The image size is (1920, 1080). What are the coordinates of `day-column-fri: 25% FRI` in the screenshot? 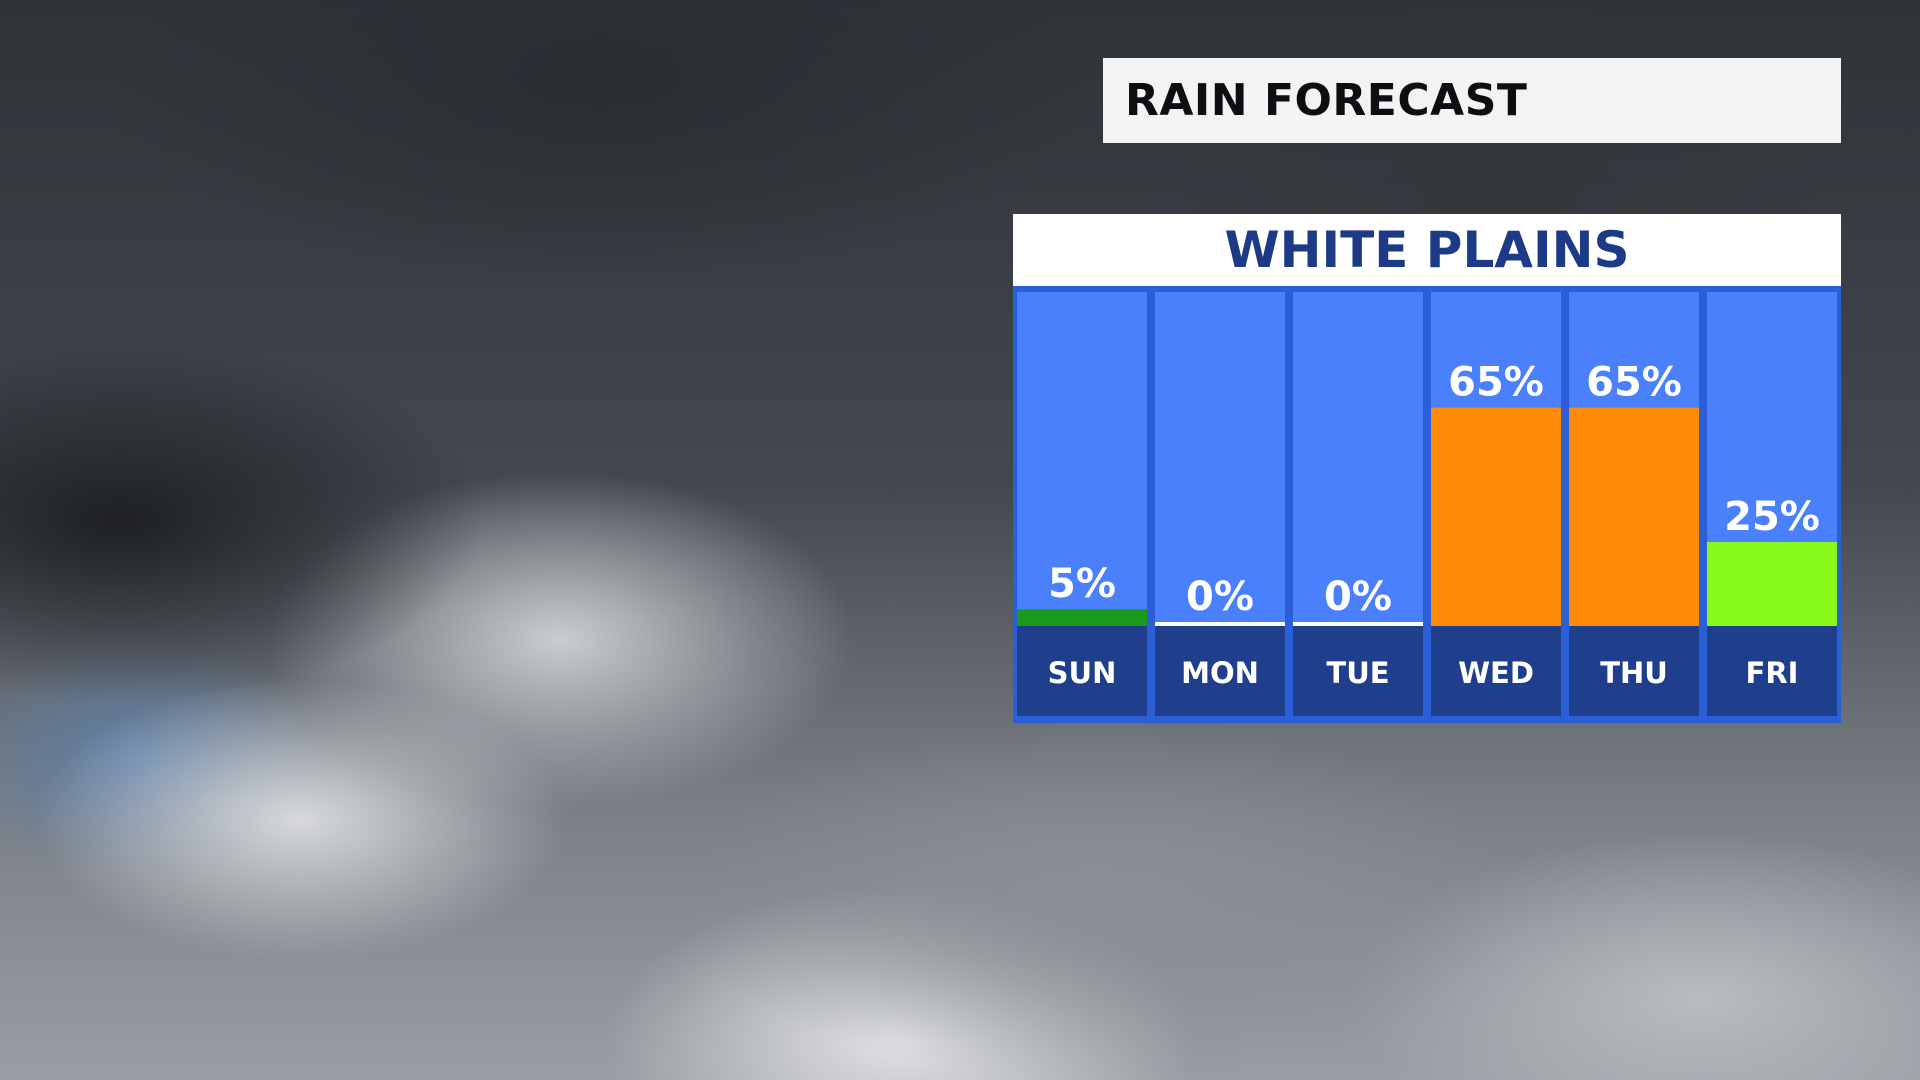 It's located at (1772, 505).